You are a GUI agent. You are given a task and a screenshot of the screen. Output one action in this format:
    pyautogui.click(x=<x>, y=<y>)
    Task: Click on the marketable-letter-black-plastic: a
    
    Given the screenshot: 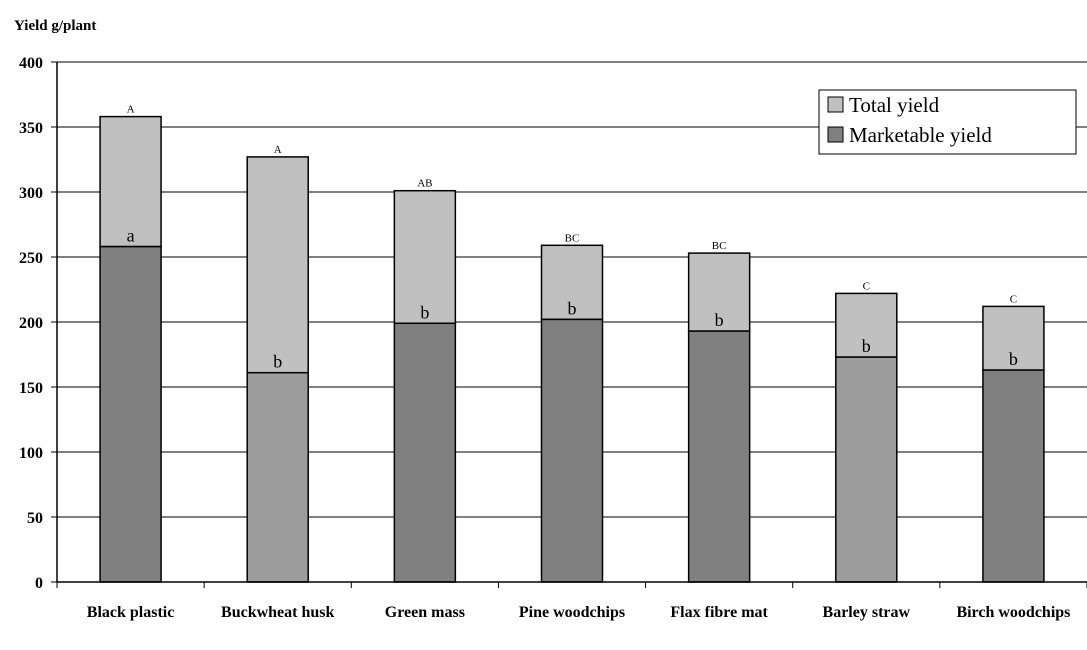 What is the action you would take?
    pyautogui.click(x=131, y=236)
    